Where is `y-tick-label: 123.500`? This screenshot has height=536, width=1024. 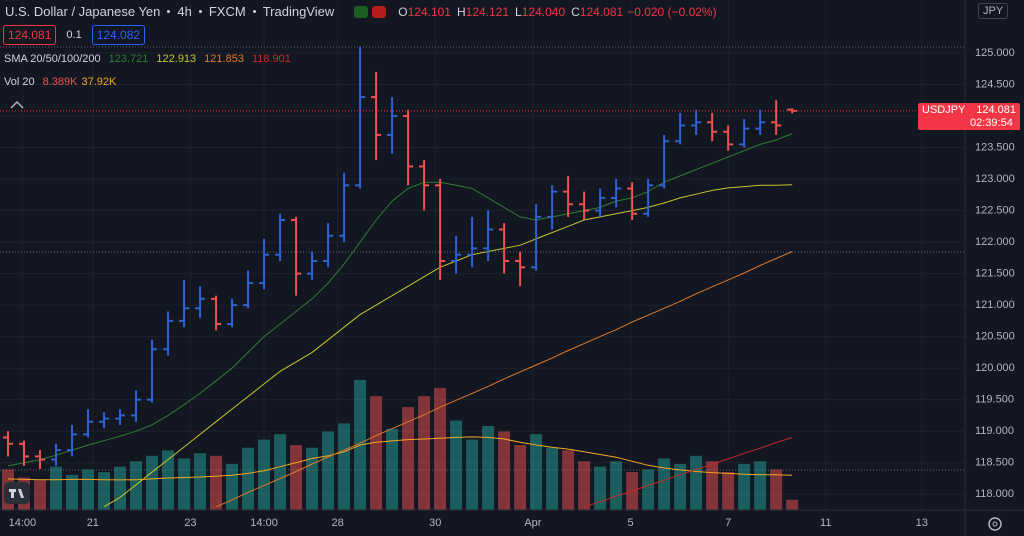
y-tick-label: 123.500 is located at coordinates (995, 147).